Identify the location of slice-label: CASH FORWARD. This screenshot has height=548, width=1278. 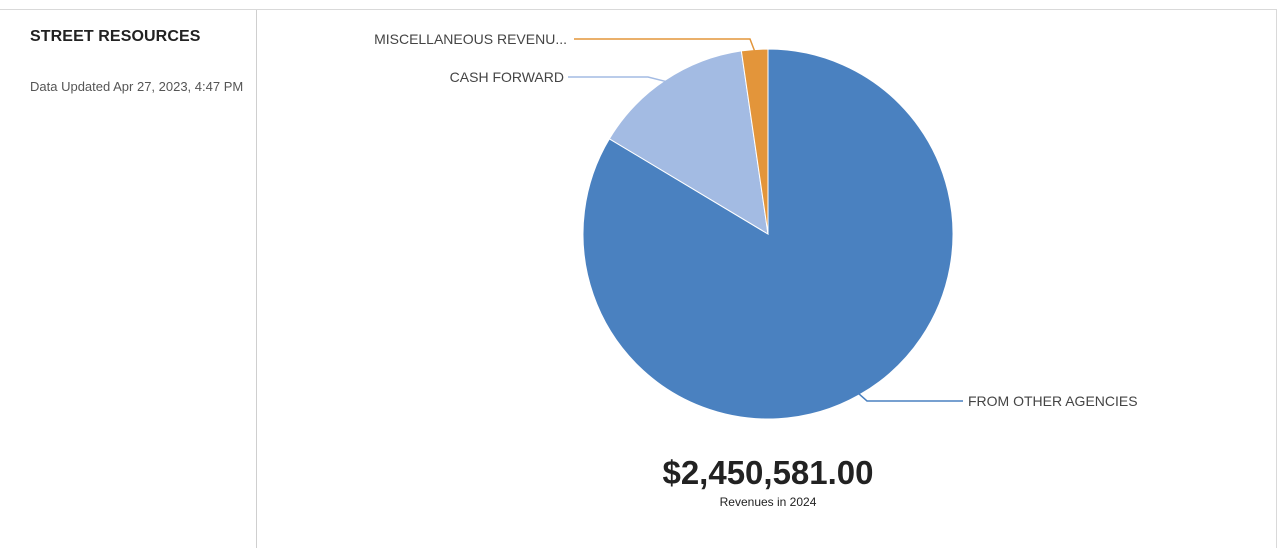
(507, 77).